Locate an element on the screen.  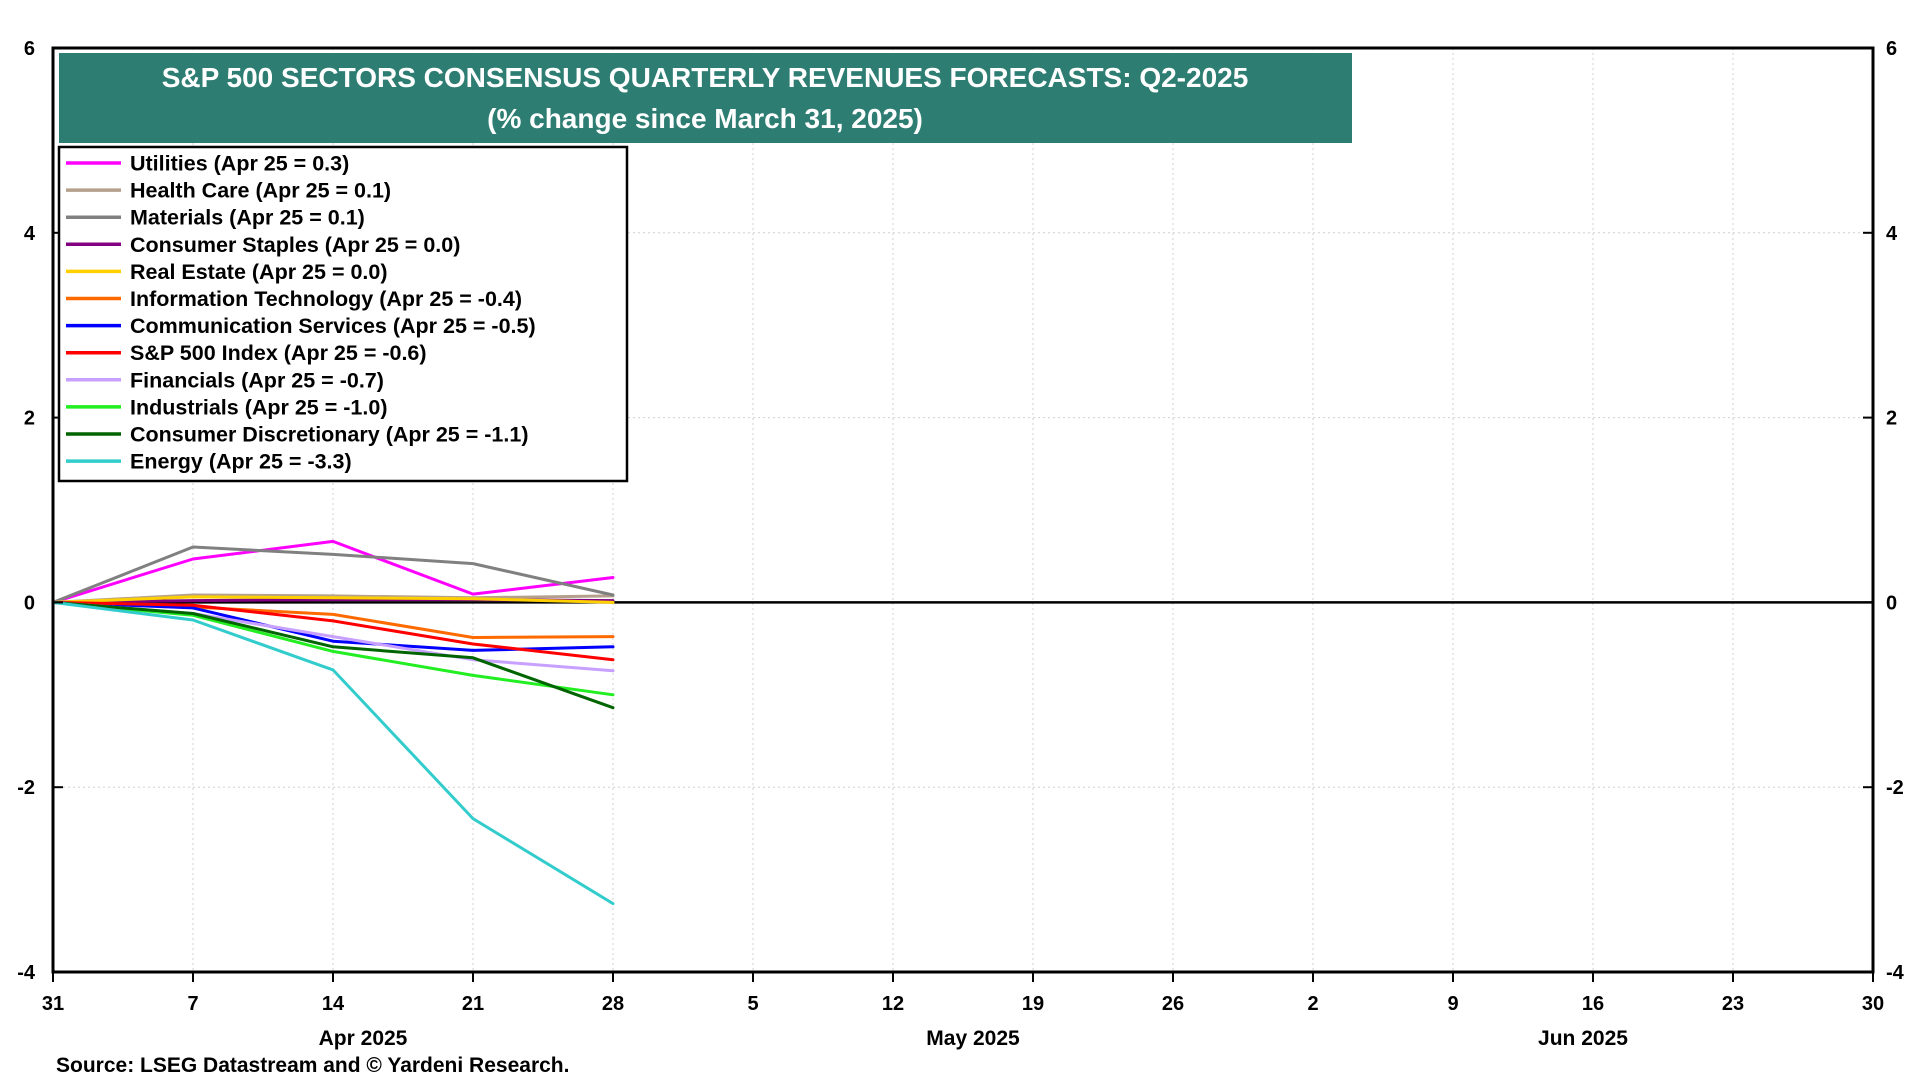
legend-label: Industrials (Apr 25 = -1.0) is located at coordinates (258, 407).